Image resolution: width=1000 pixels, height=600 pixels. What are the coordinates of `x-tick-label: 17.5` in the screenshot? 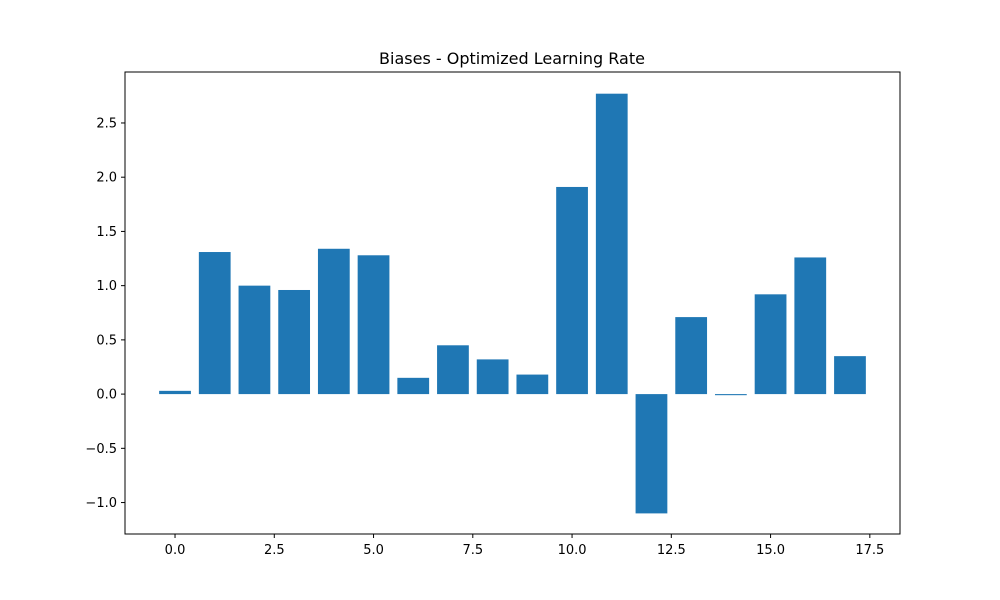 It's located at (869, 550).